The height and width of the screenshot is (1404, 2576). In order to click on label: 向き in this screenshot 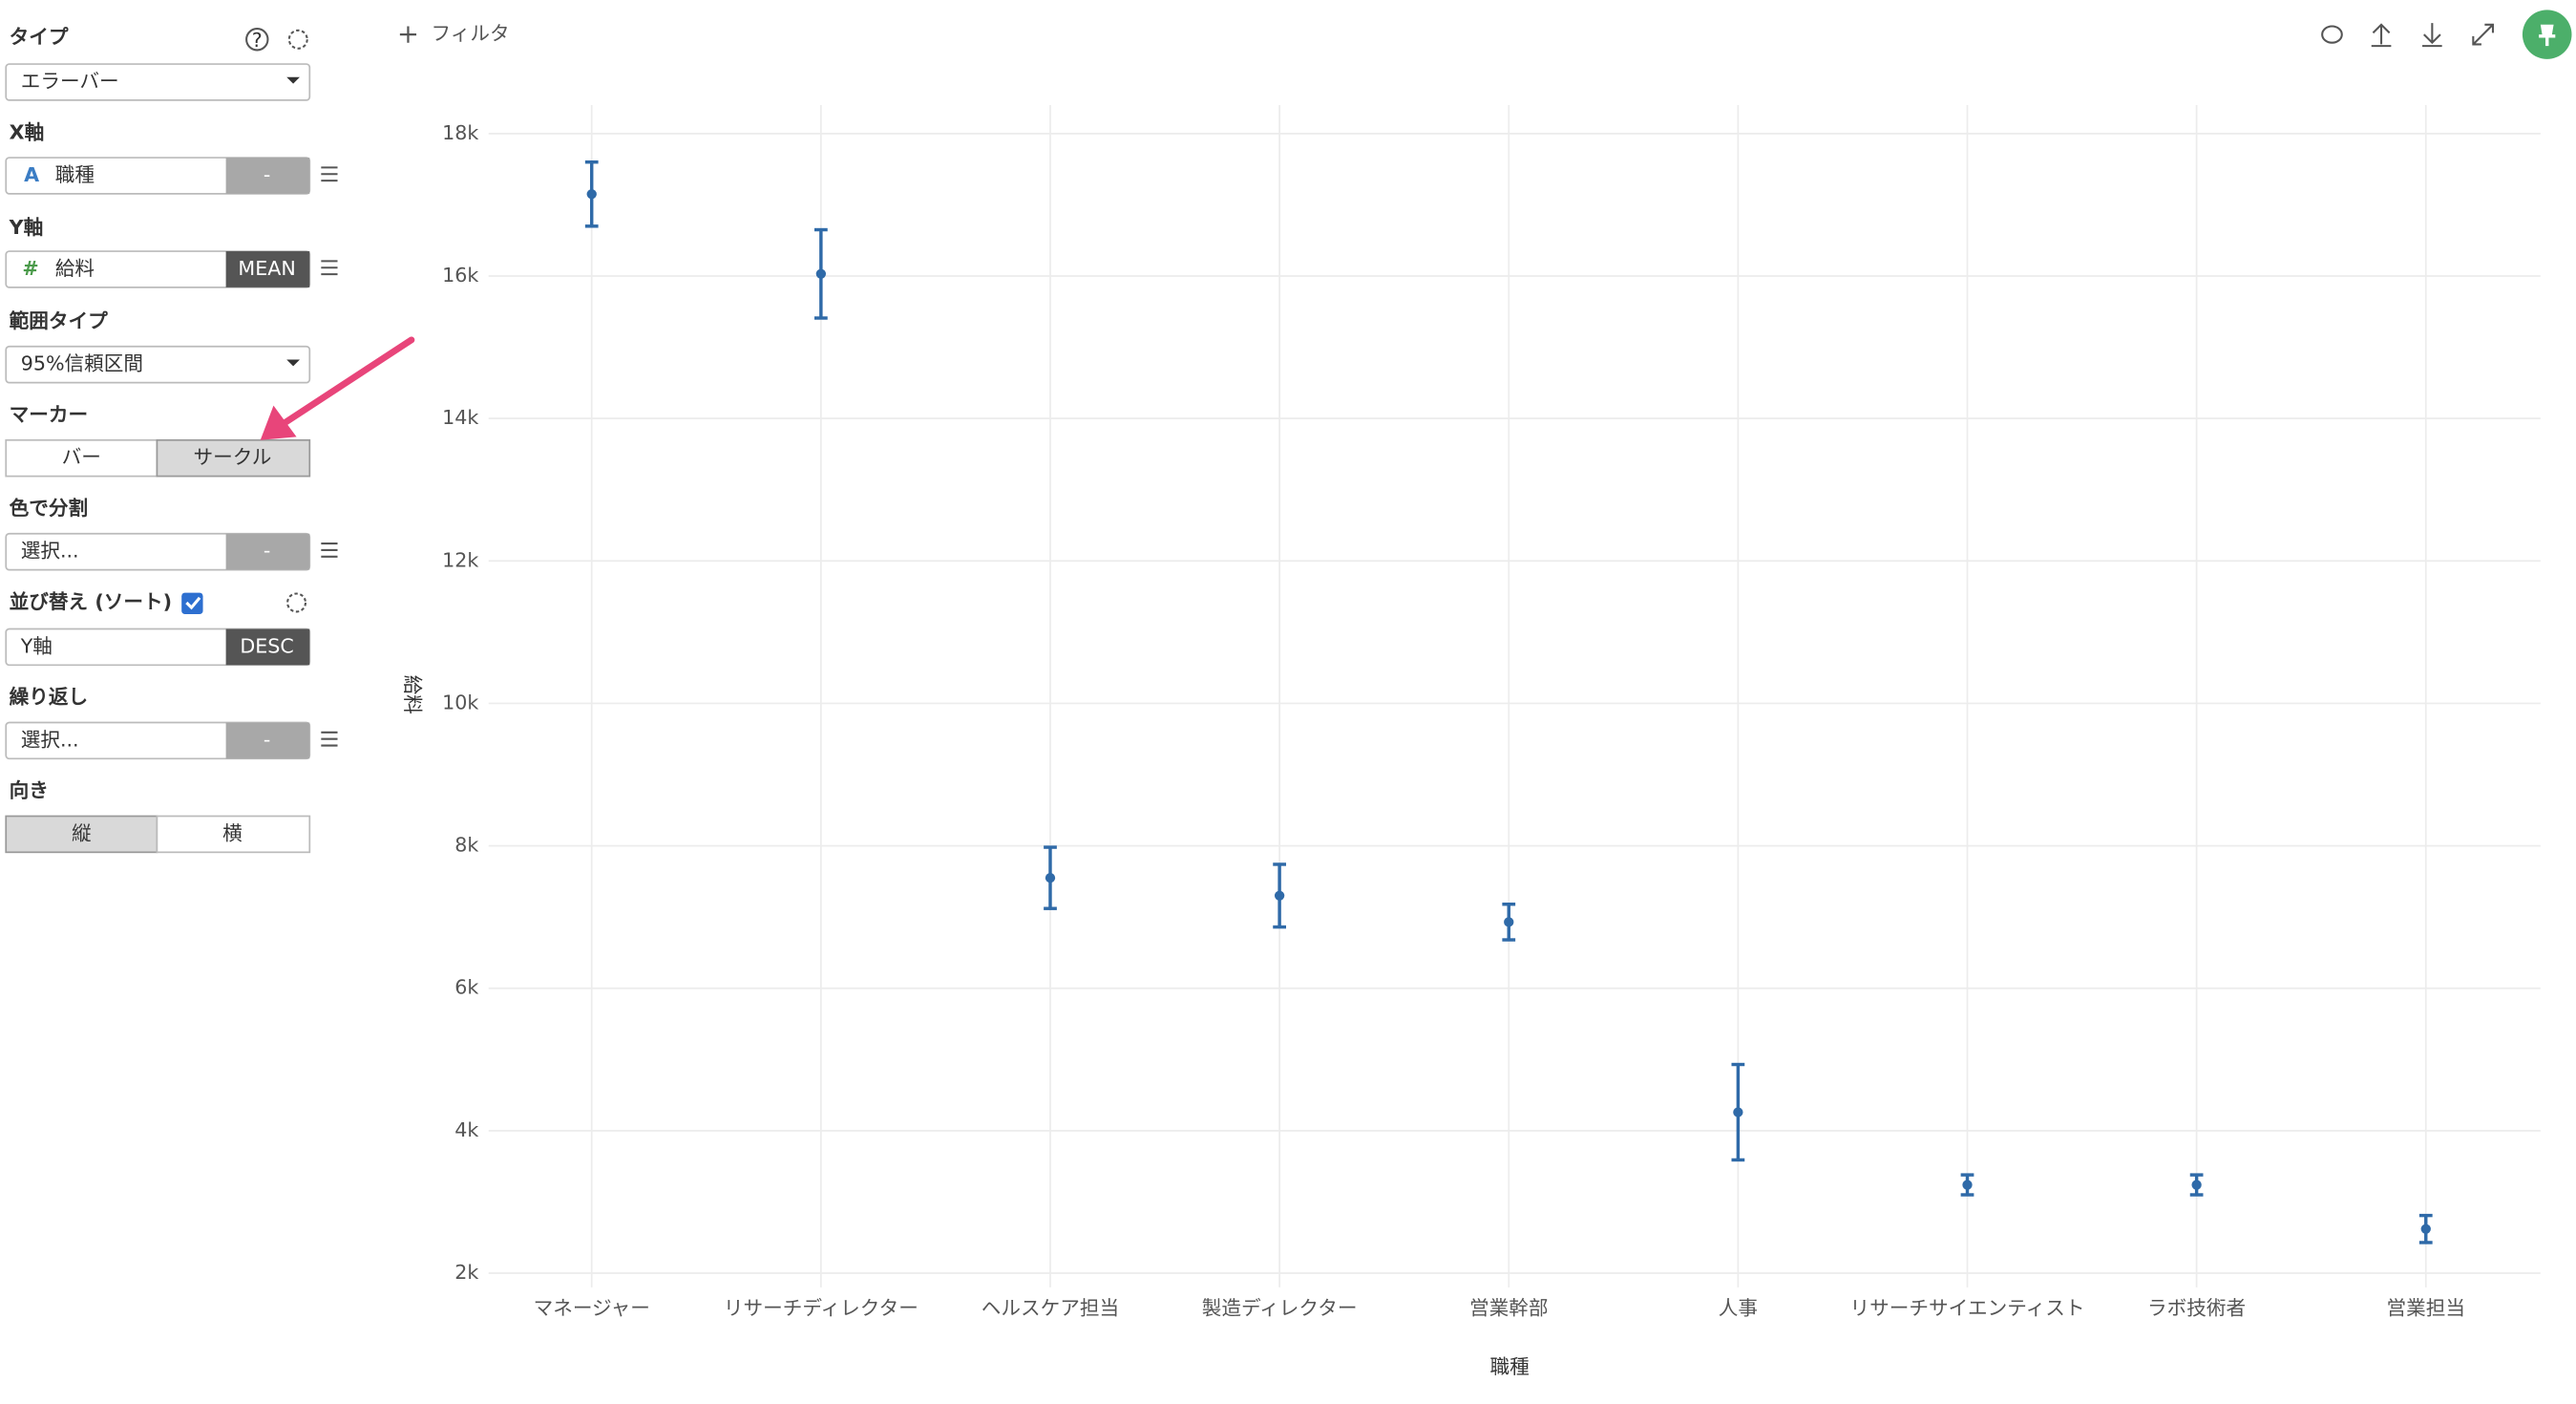, I will do `click(29, 791)`.